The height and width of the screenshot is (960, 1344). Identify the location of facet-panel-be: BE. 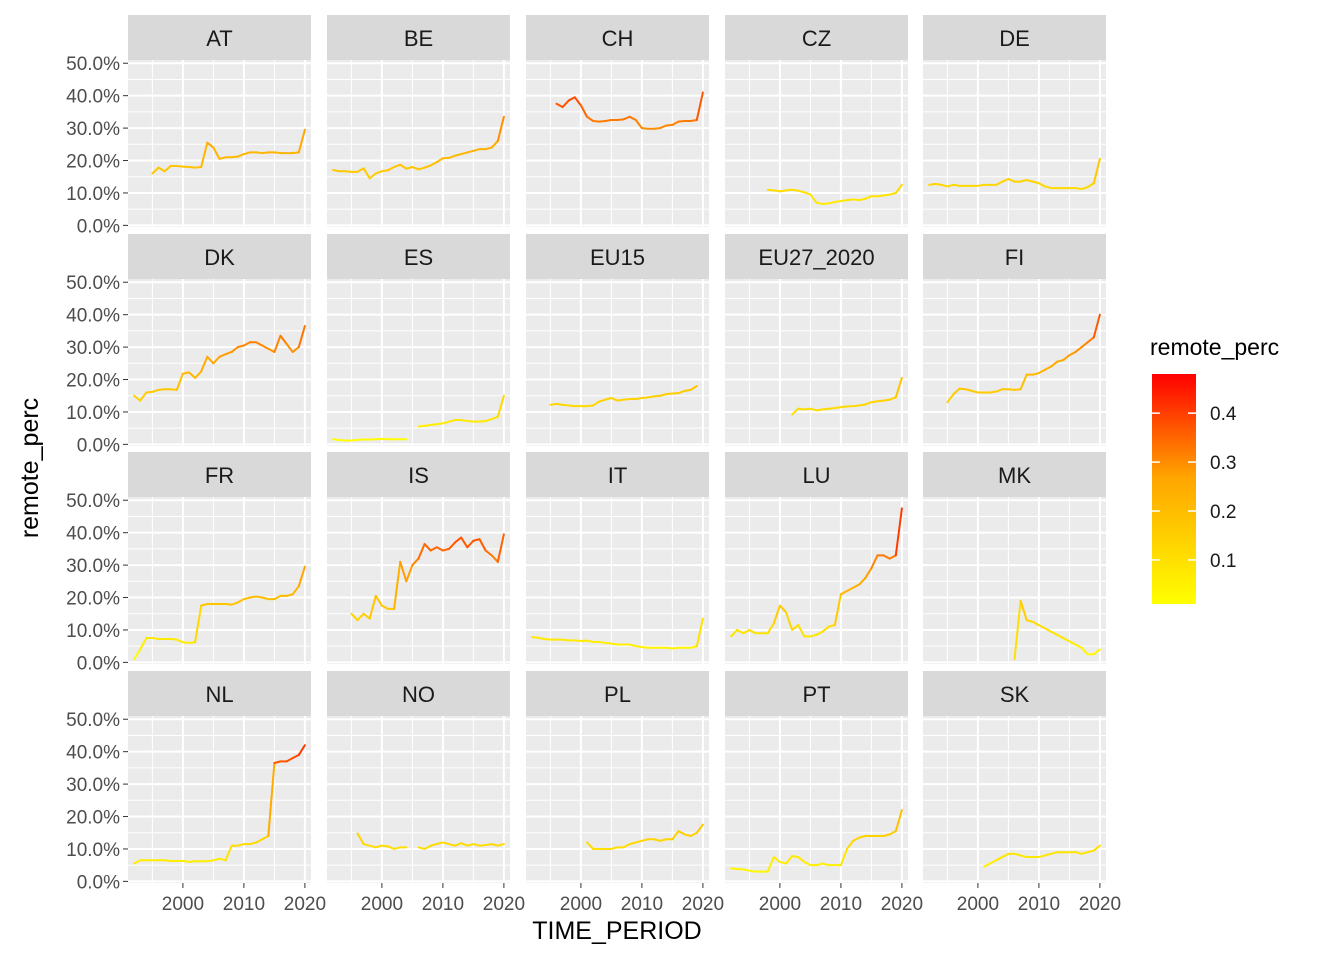
(418, 121).